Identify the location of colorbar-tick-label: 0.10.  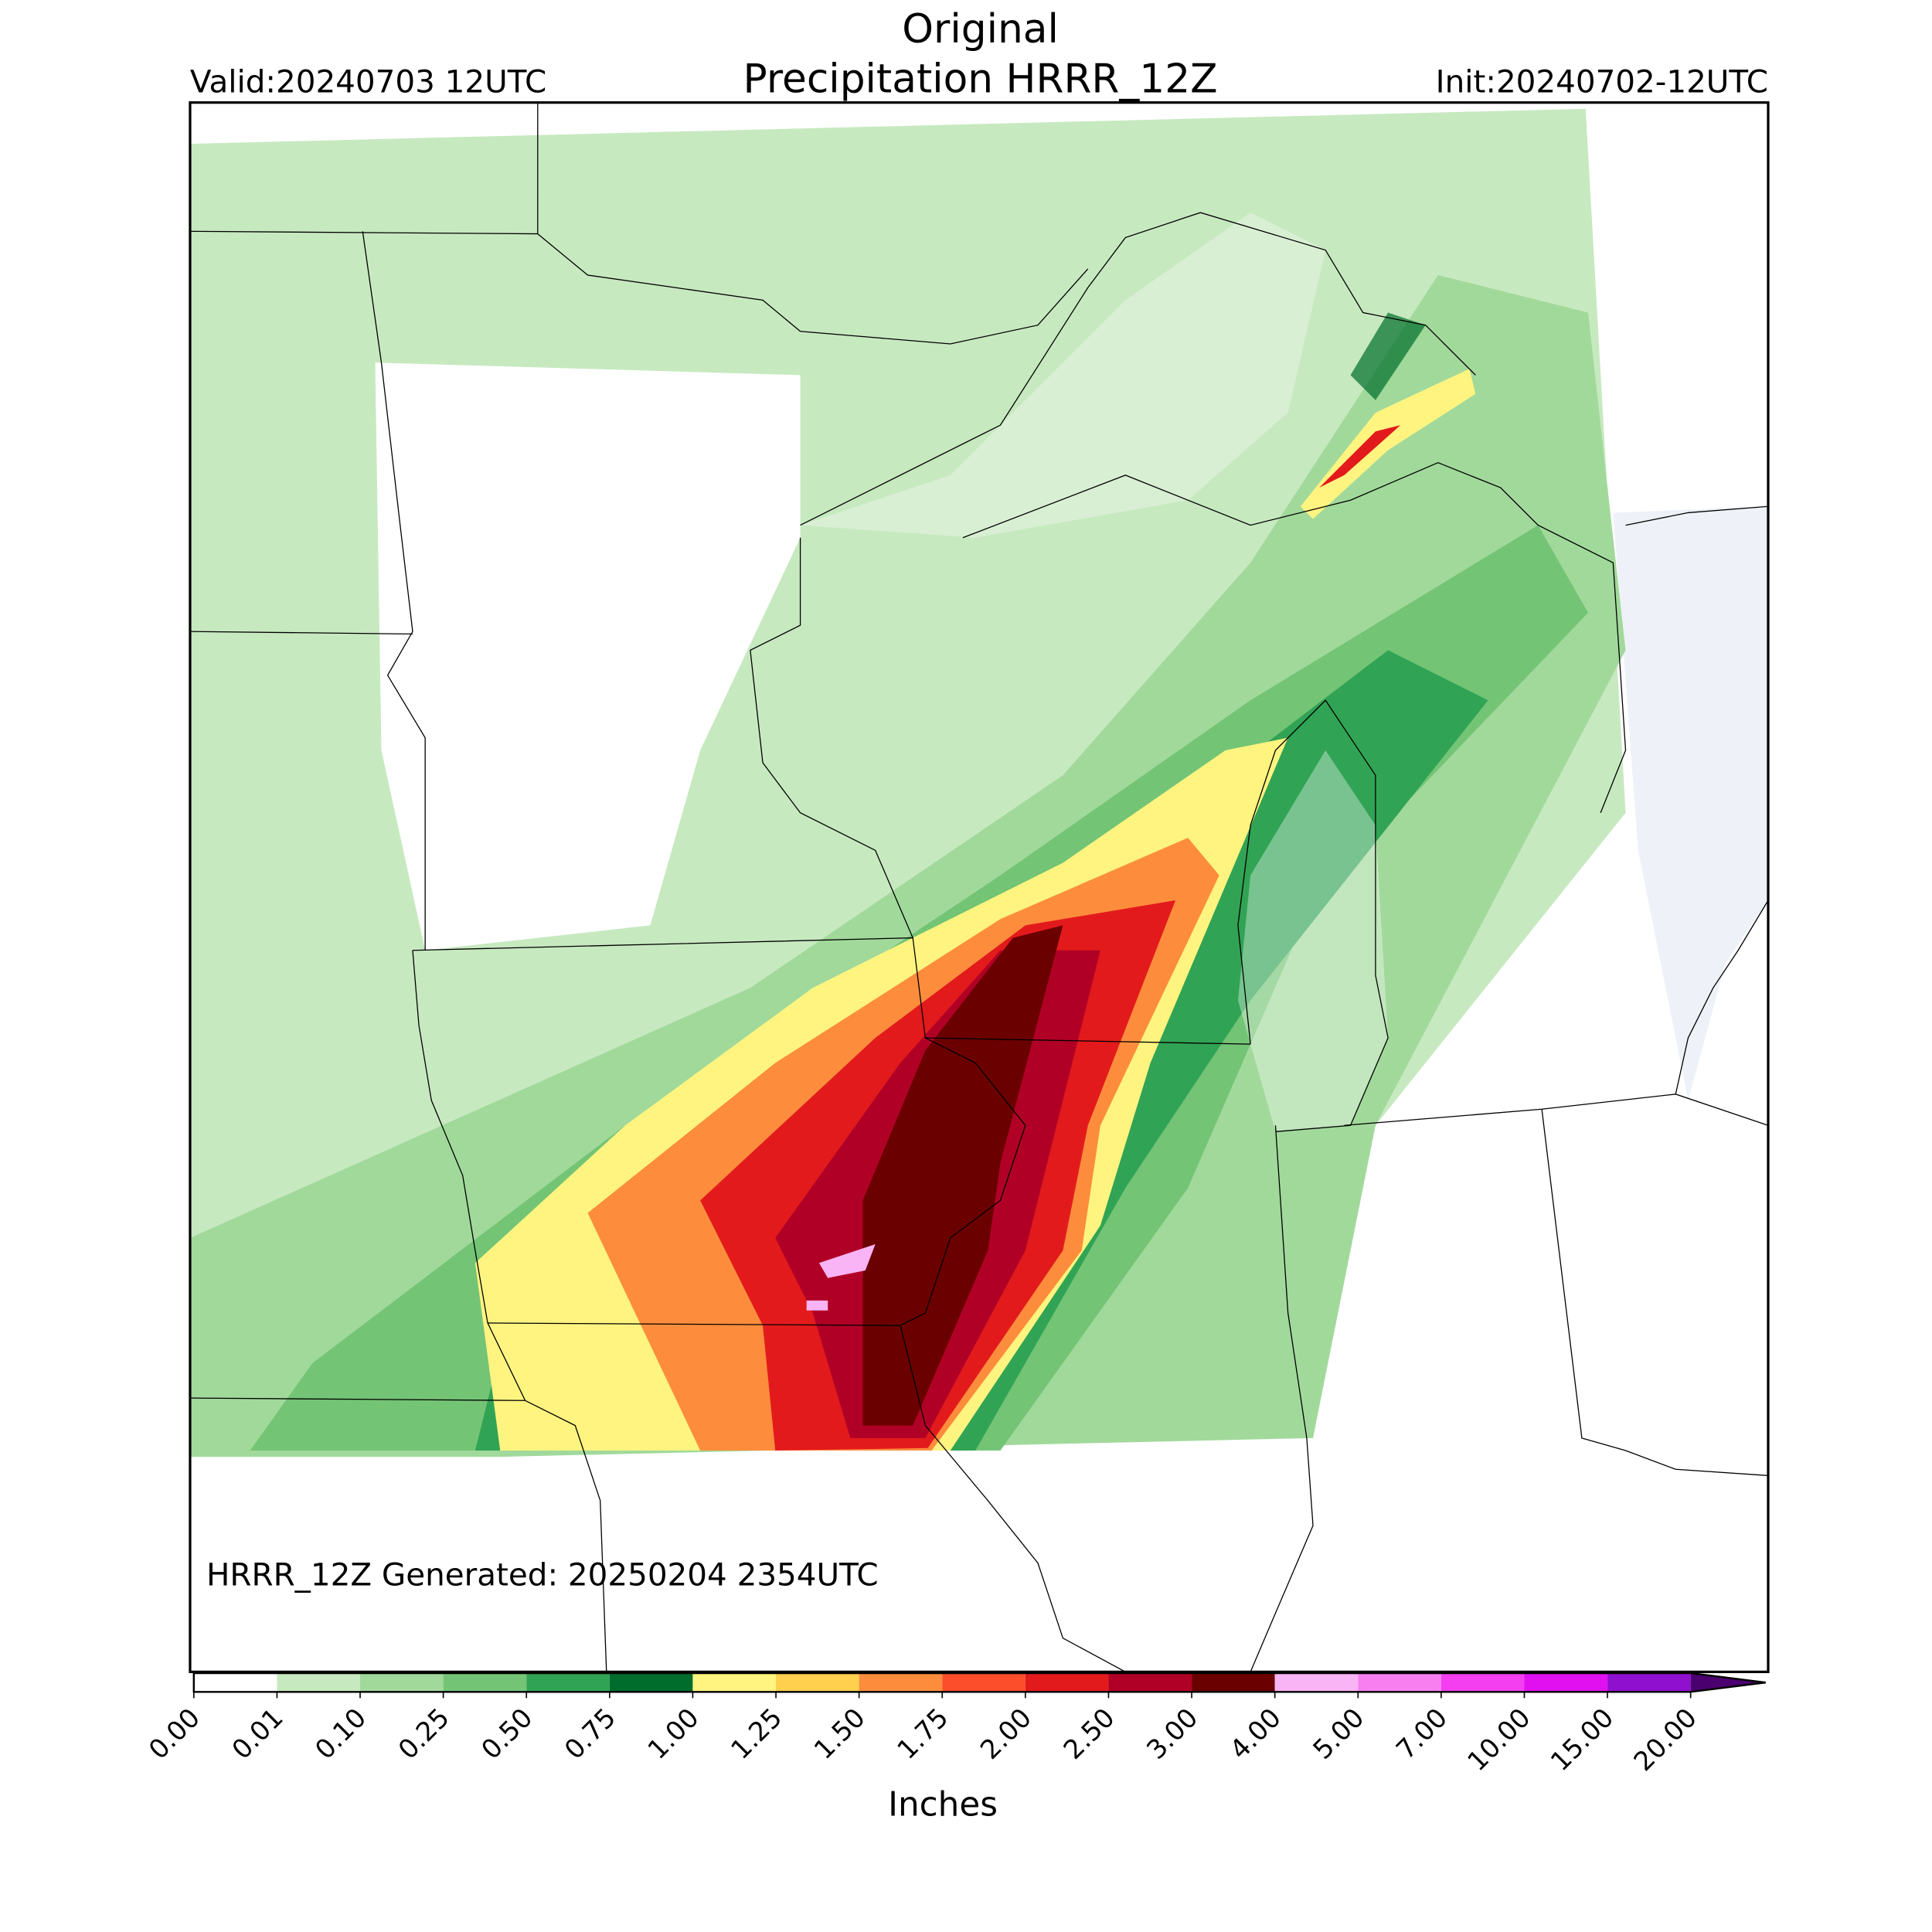
(340, 1734).